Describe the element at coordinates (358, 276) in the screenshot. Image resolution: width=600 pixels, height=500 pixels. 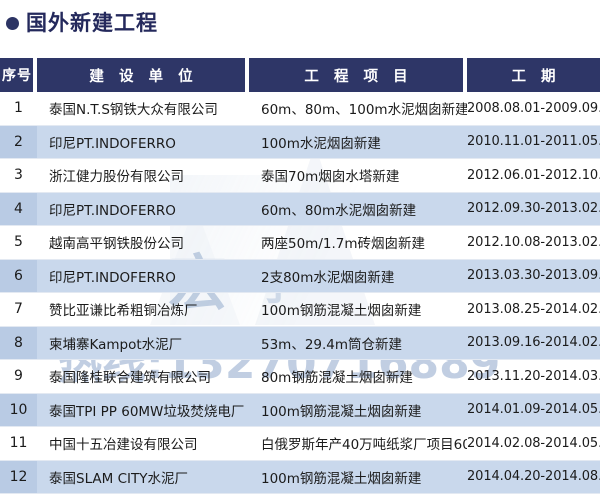
I see `cell-project: 2支80m水泥烟囱新建` at that location.